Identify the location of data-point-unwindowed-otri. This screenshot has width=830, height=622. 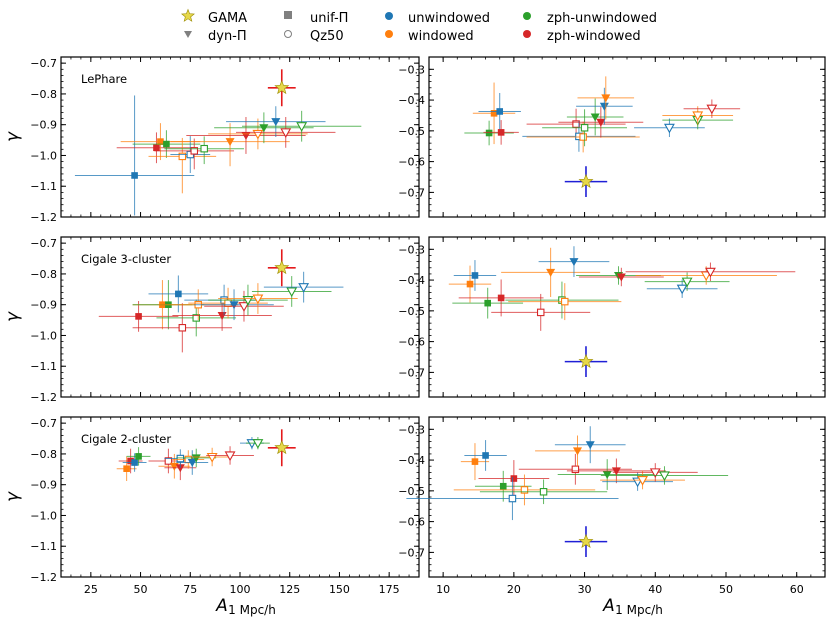
(303, 287).